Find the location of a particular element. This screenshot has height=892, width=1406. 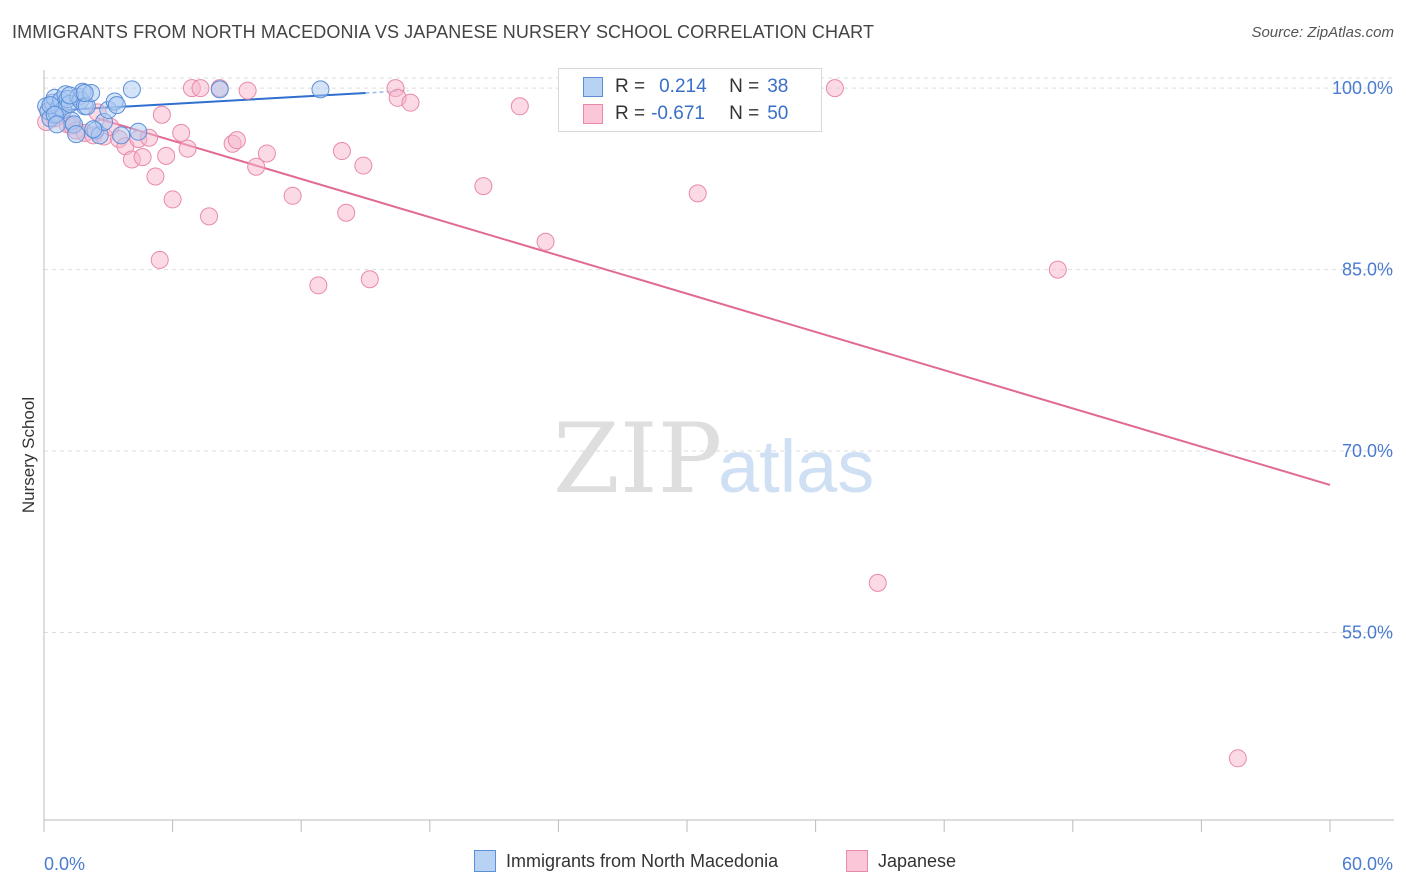

stats-legend: R = 0.214 N = 38 R = -0.671 N = 50 is located at coordinates (690, 100).